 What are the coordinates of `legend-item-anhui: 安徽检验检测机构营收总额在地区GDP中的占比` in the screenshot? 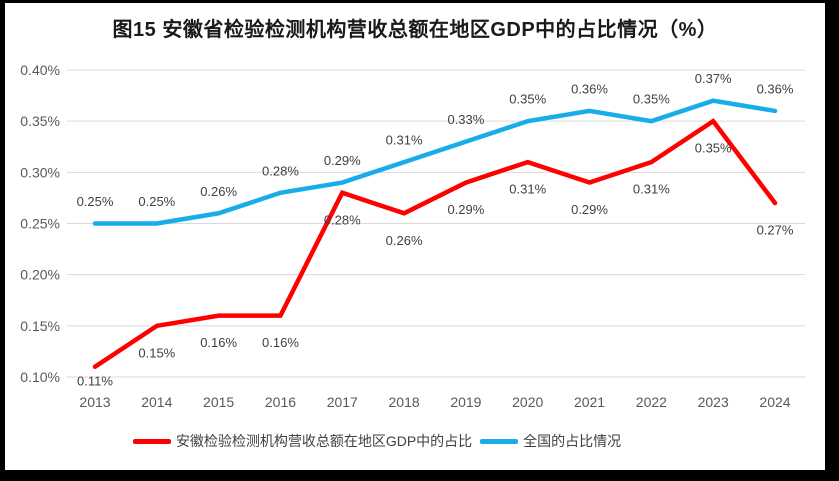 It's located at (302, 441).